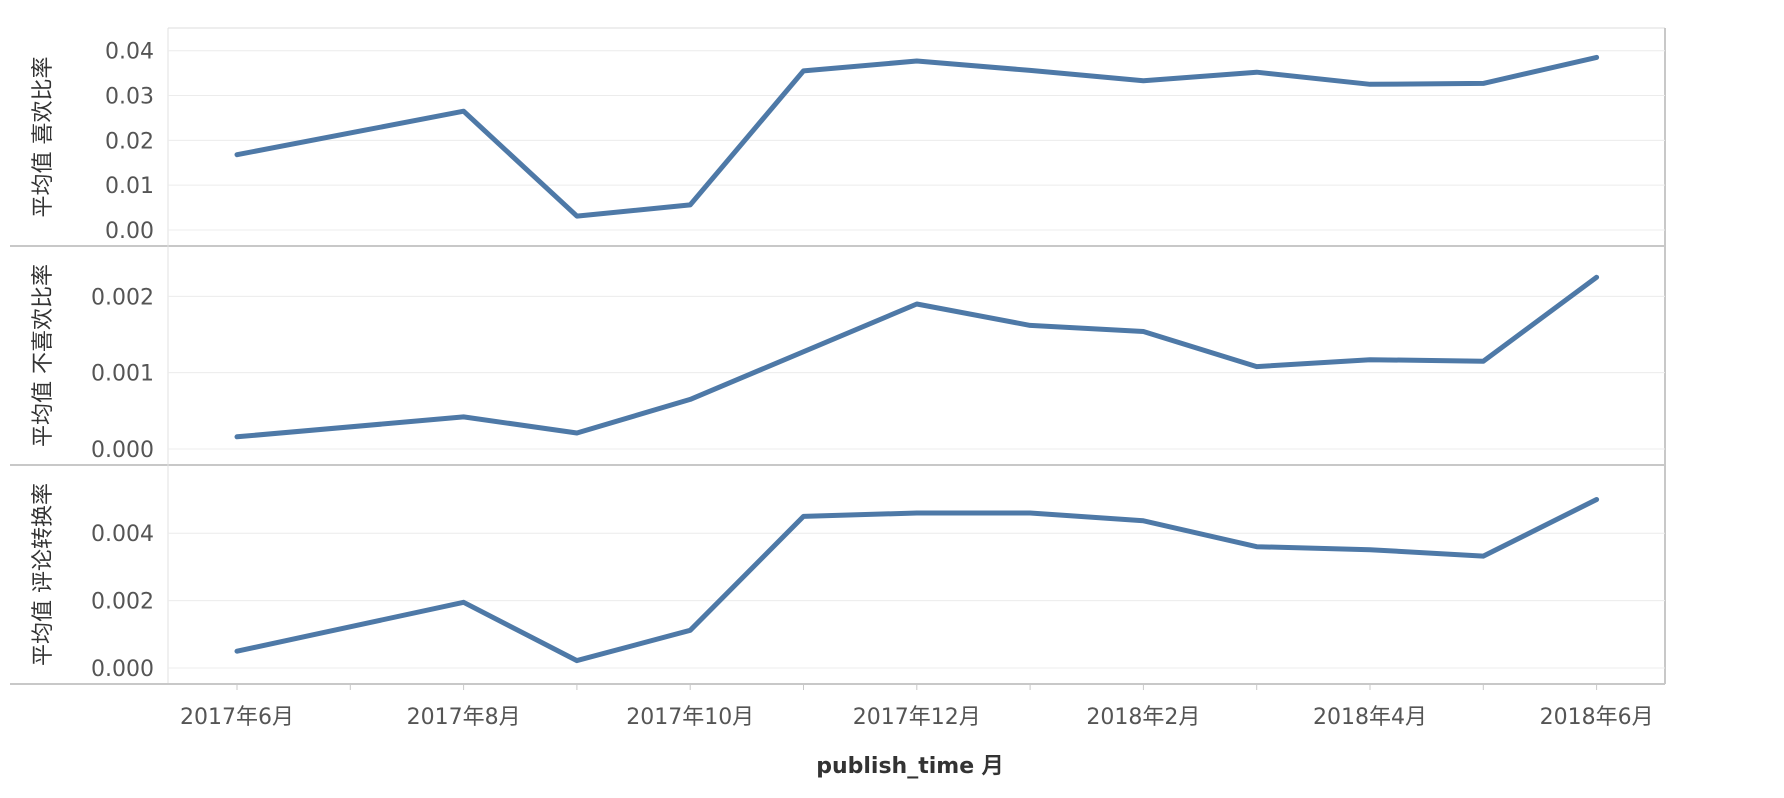 The image size is (1784, 798). I want to click on x-tick-label: 2018年4月, so click(1370, 717).